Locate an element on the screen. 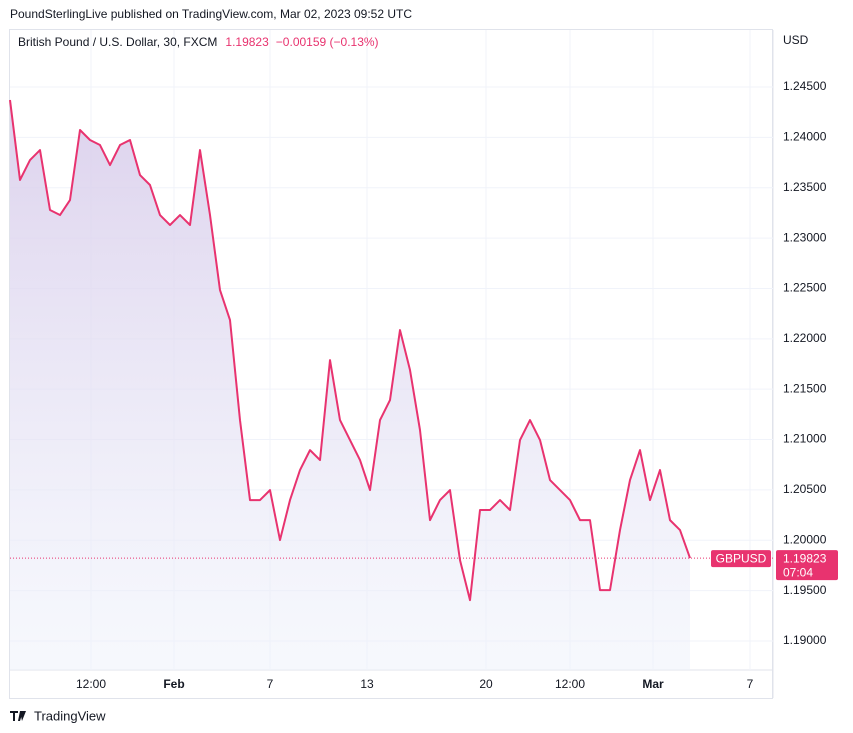 Image resolution: width=853 pixels, height=733 pixels. symbol-label: GBPUSD is located at coordinates (741, 558).